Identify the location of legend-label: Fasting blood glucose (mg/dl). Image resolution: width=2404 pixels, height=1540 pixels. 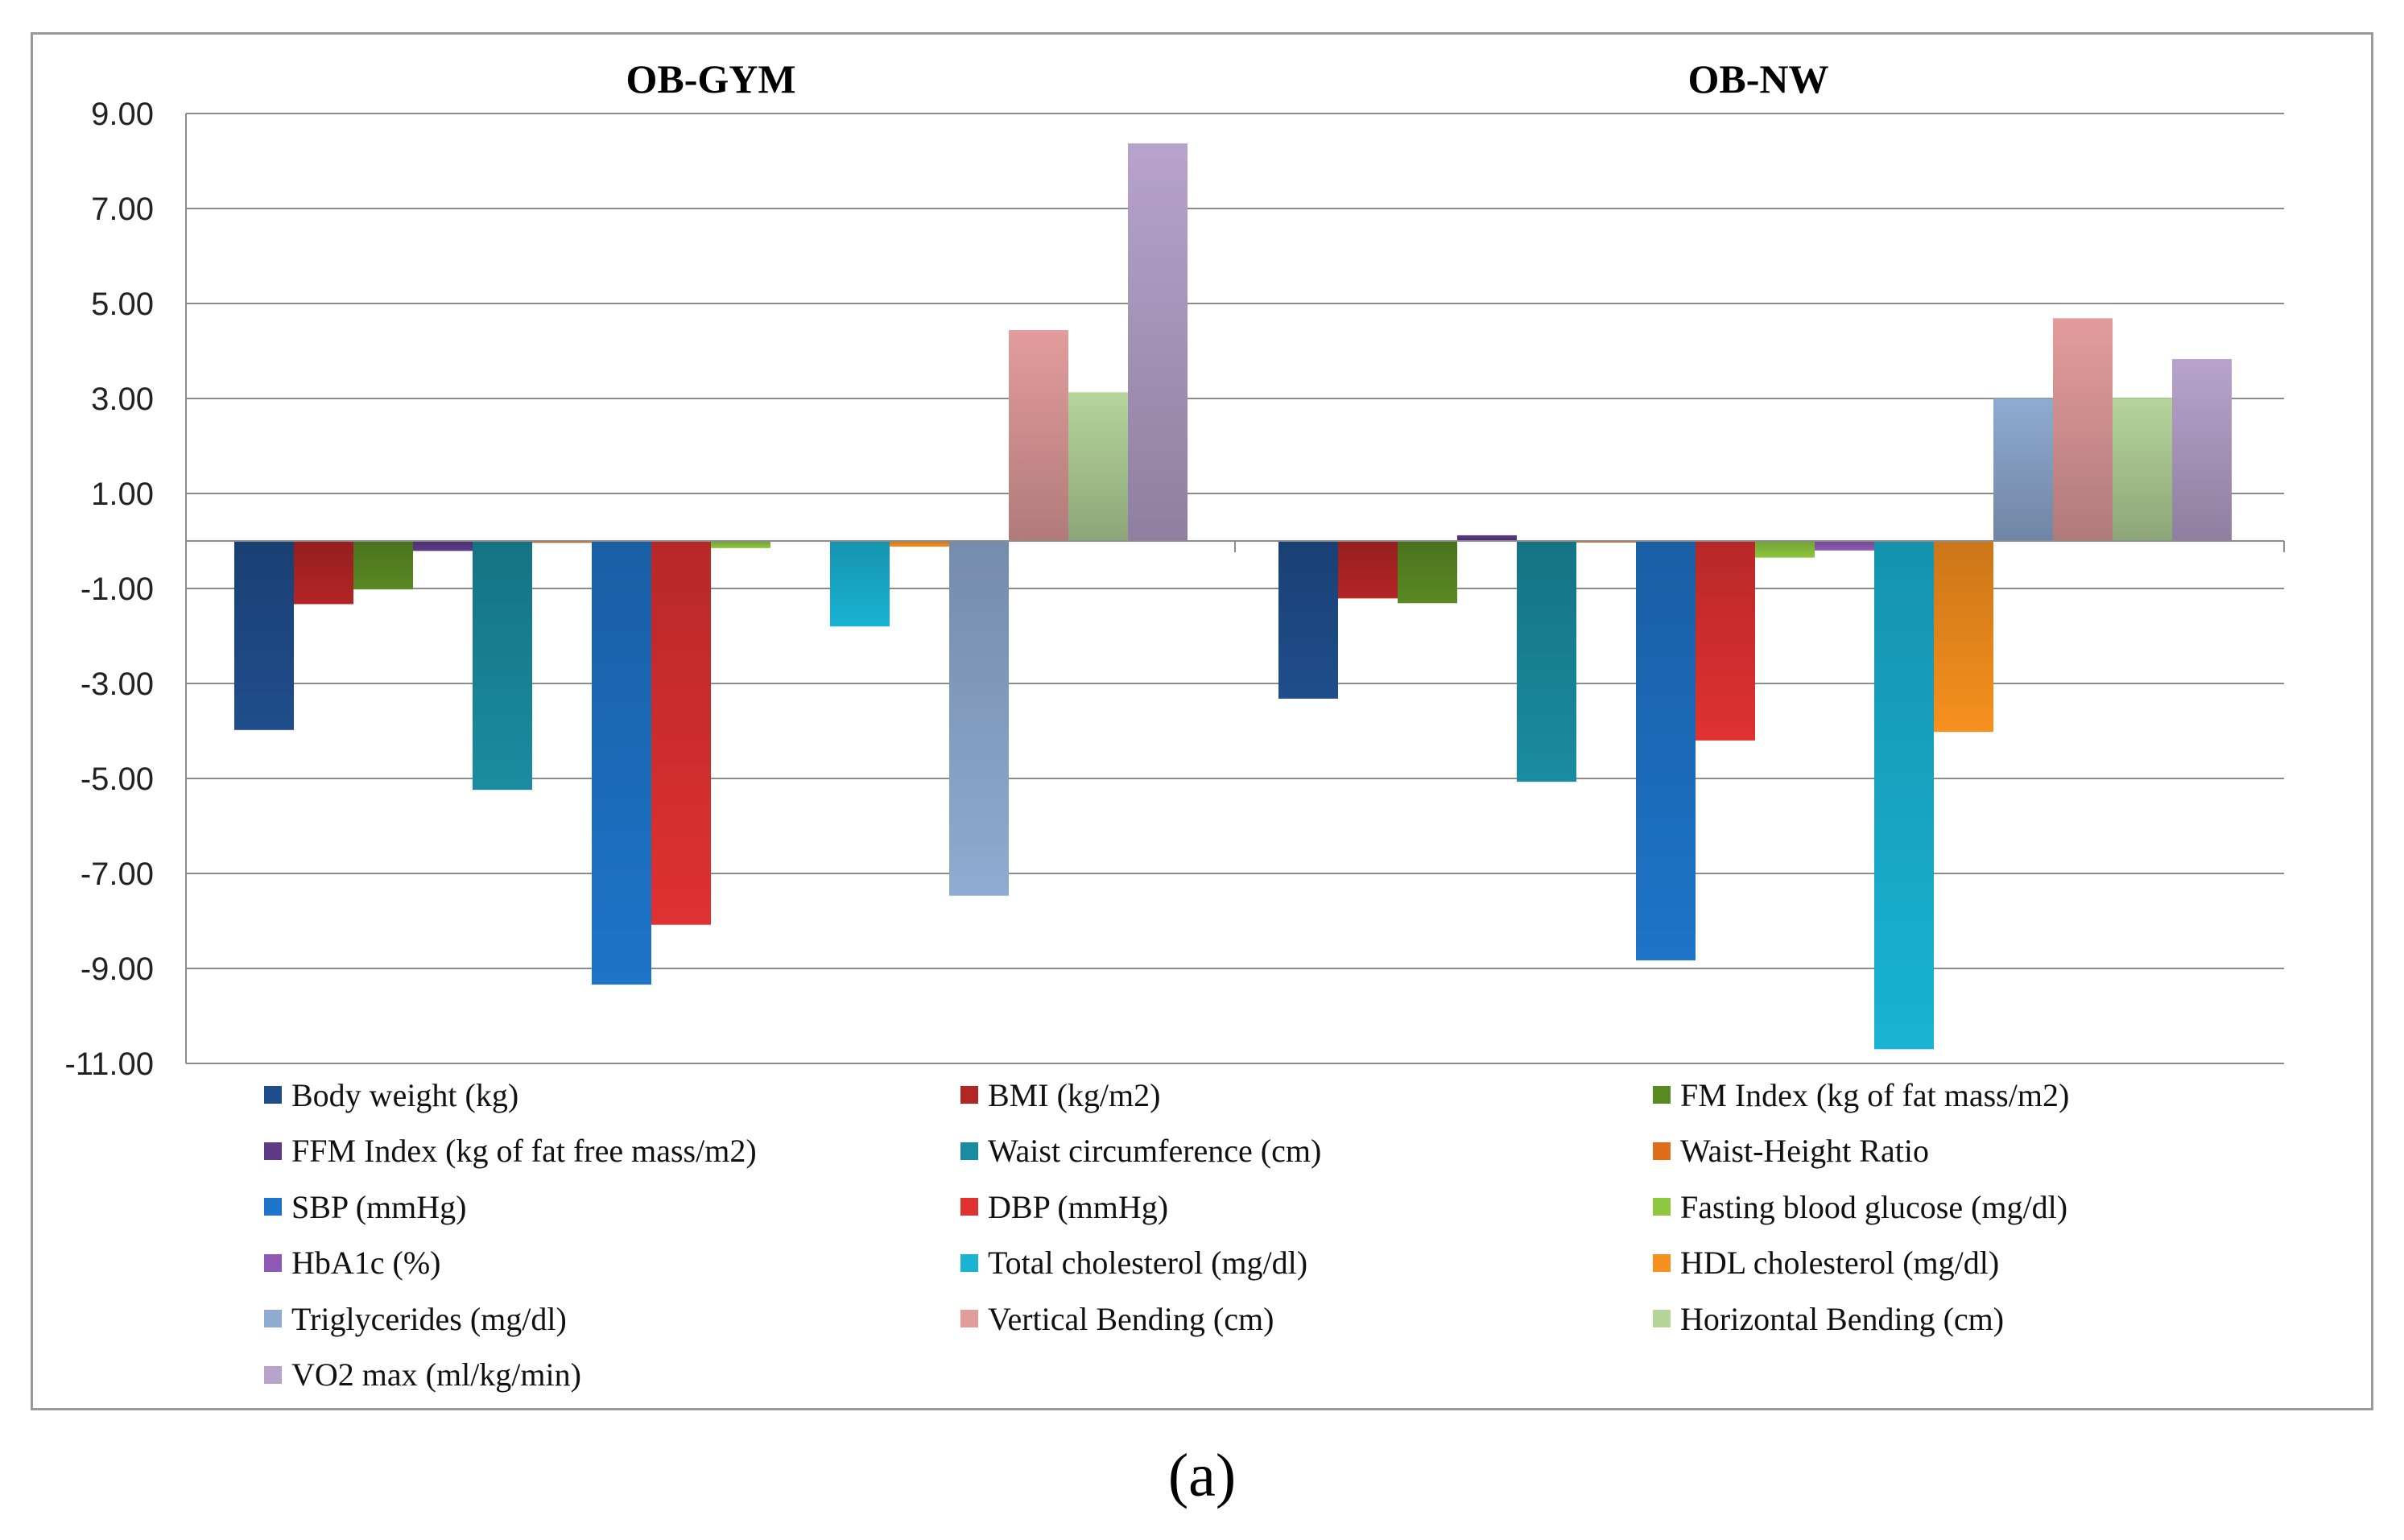
(1874, 1206).